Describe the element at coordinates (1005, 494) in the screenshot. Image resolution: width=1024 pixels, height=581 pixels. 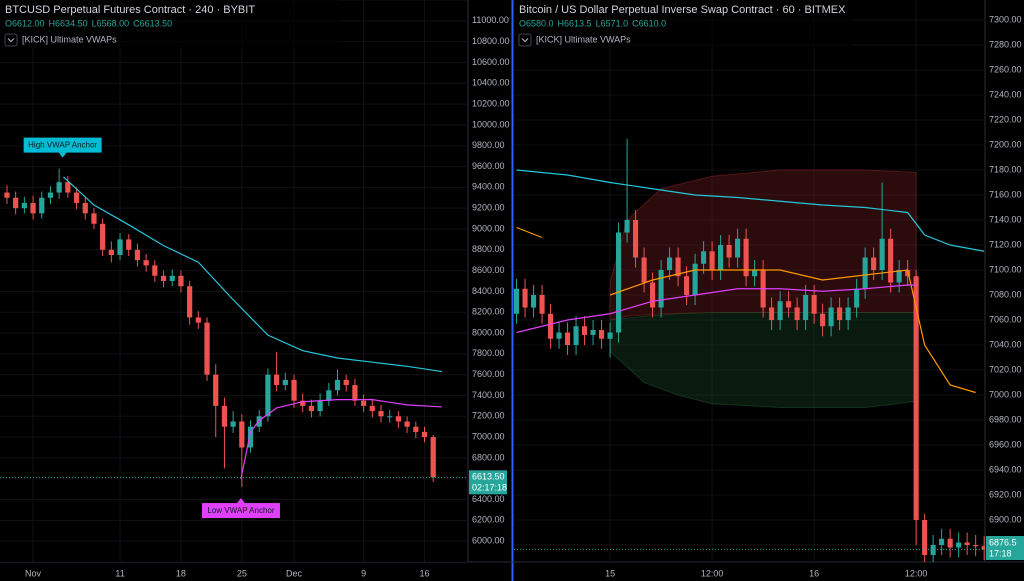
I see `y-tick-label: 6920.00` at that location.